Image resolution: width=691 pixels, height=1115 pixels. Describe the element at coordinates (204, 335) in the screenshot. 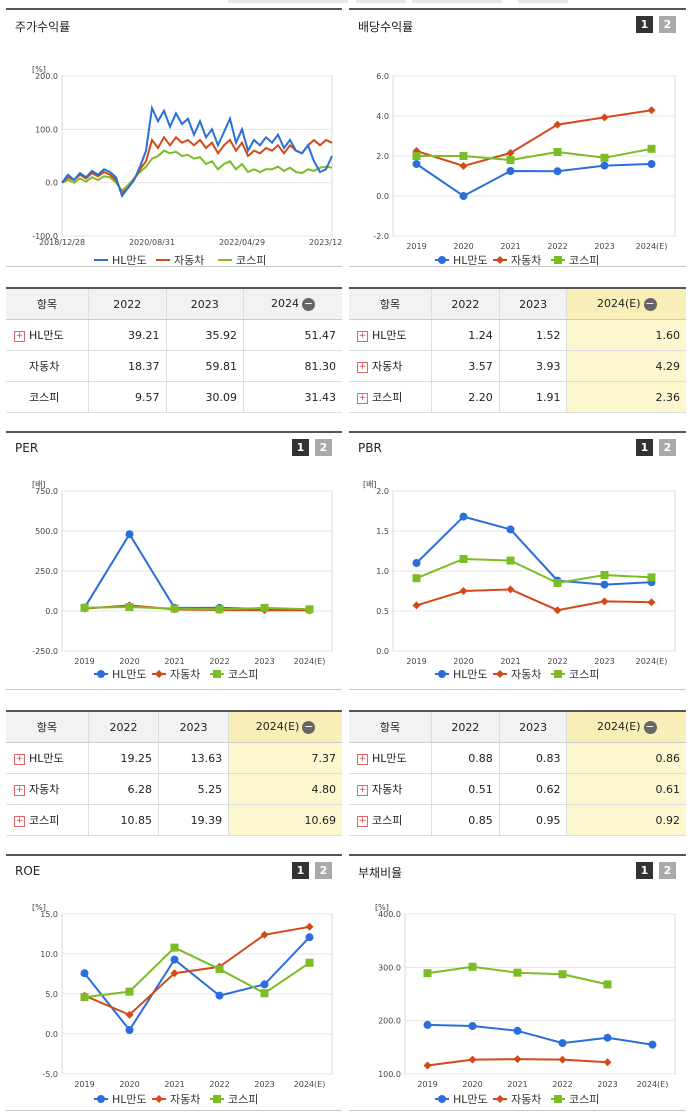

I see `table-cell: 35.92` at that location.